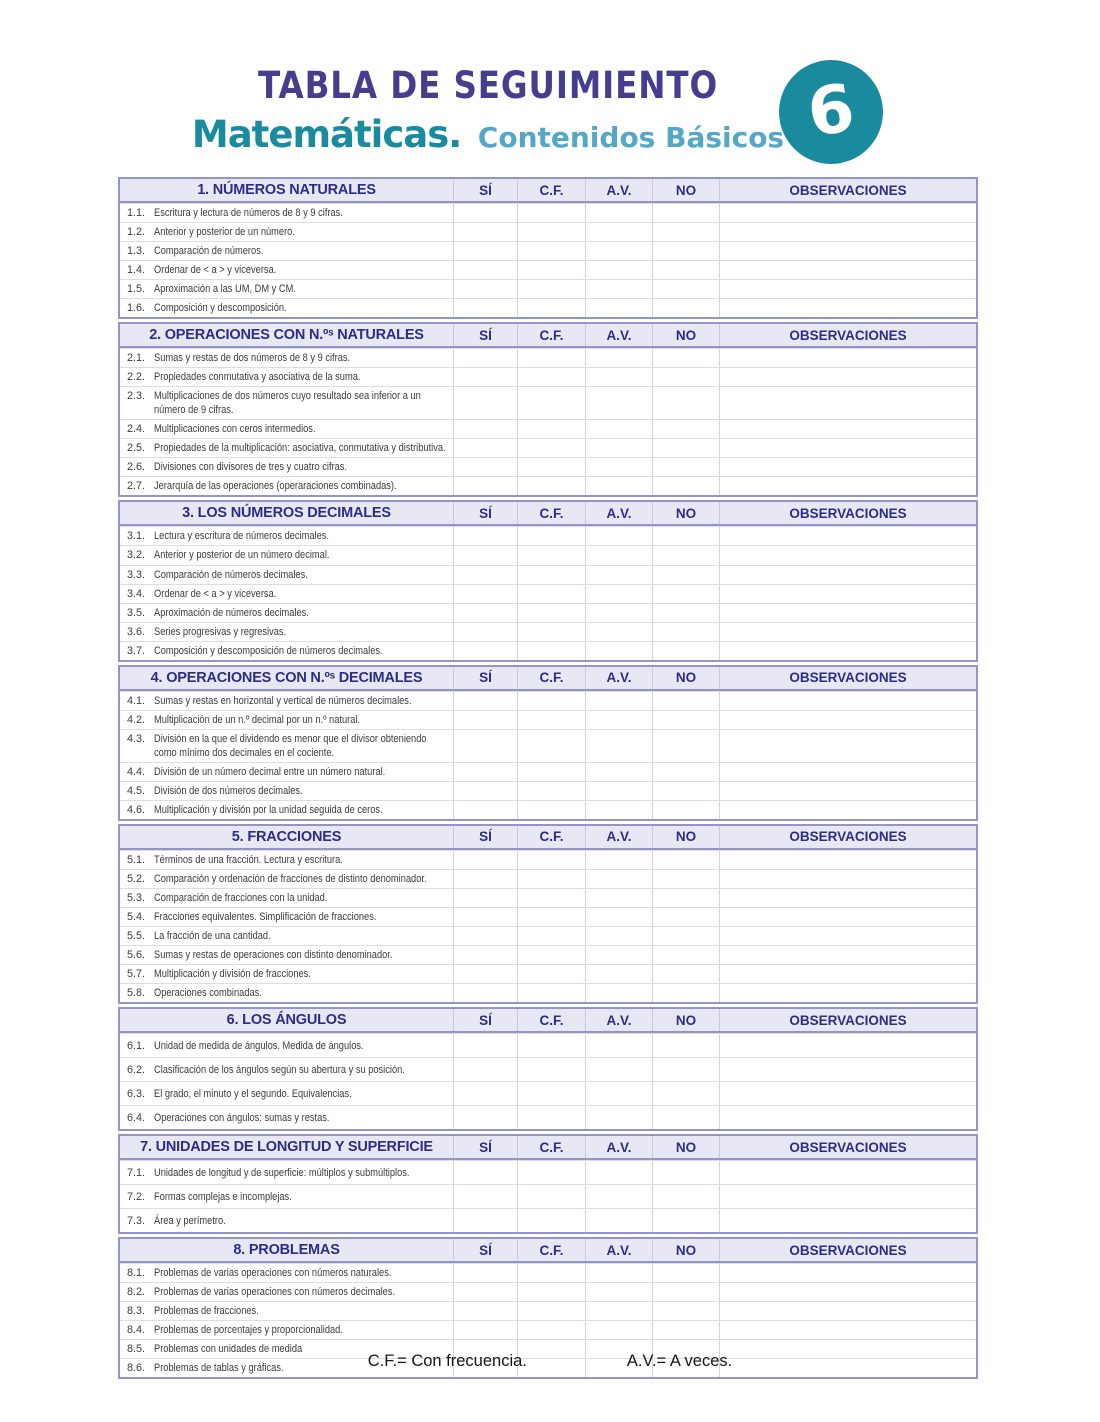 This screenshot has width=1100, height=1422. What do you see at coordinates (548, 1349) in the screenshot?
I see `table-row: 8.5. Problemas con unidades de medida` at bounding box center [548, 1349].